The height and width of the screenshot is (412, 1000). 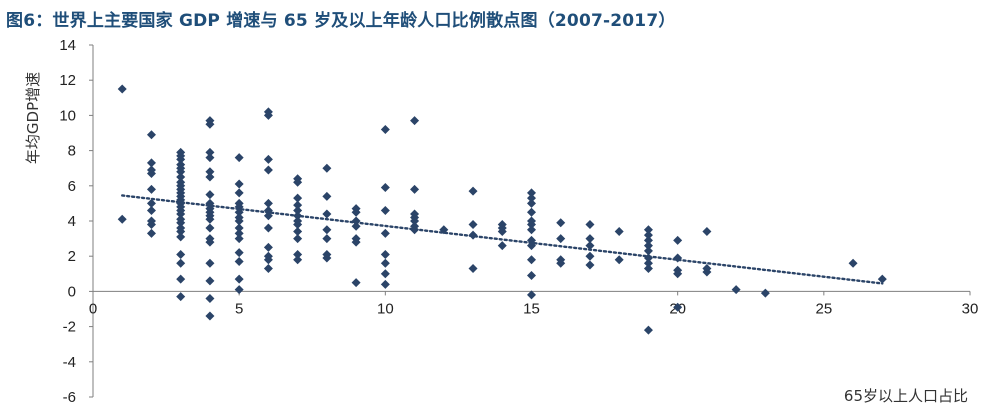 I want to click on y-tick-label: -6, so click(x=69, y=397).